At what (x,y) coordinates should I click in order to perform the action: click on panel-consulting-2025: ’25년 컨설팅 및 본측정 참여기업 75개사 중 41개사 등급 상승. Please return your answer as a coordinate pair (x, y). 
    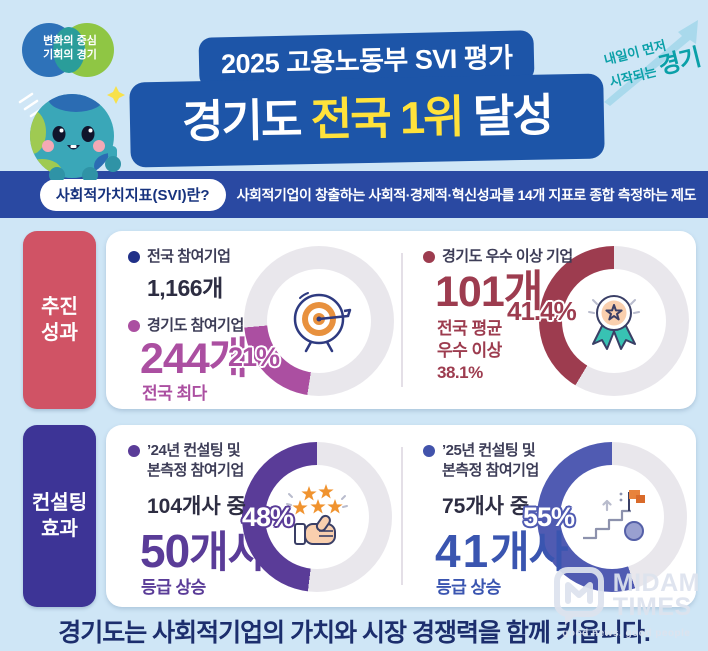
    Looking at the image, I should click on (548, 516).